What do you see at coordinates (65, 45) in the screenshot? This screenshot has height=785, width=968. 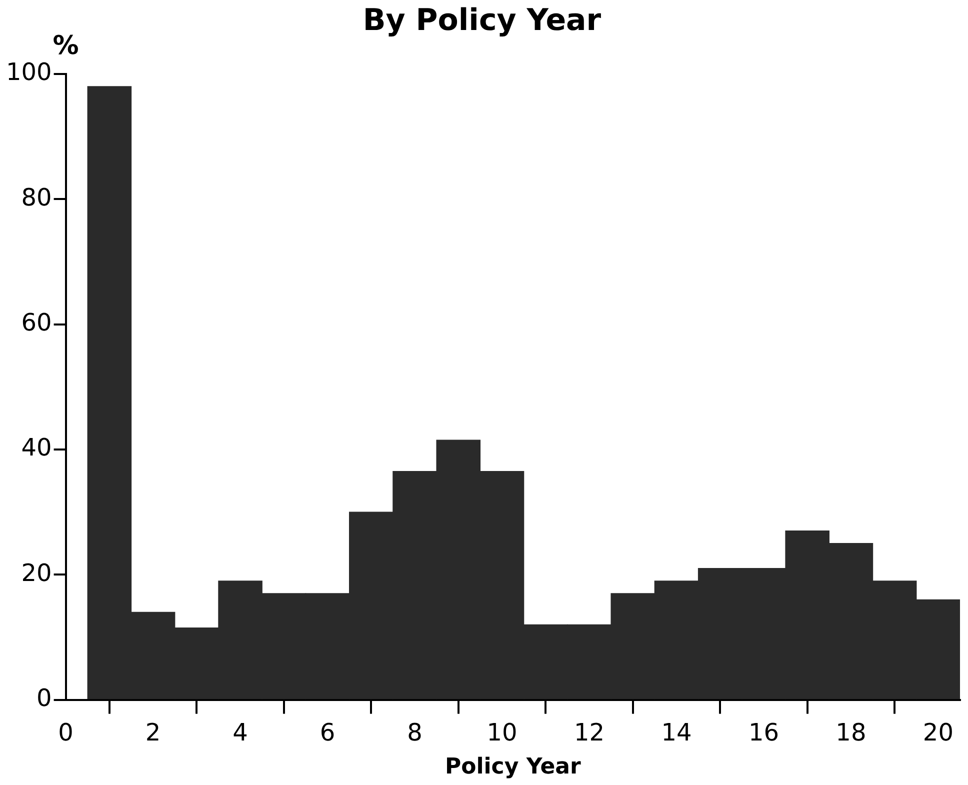 I see `y-axis-title: %` at bounding box center [65, 45].